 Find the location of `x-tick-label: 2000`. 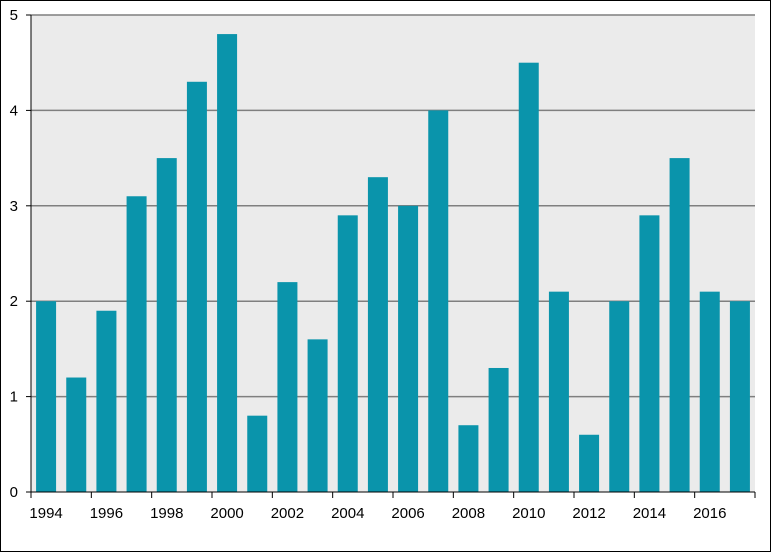

x-tick-label: 2000 is located at coordinates (226, 513).